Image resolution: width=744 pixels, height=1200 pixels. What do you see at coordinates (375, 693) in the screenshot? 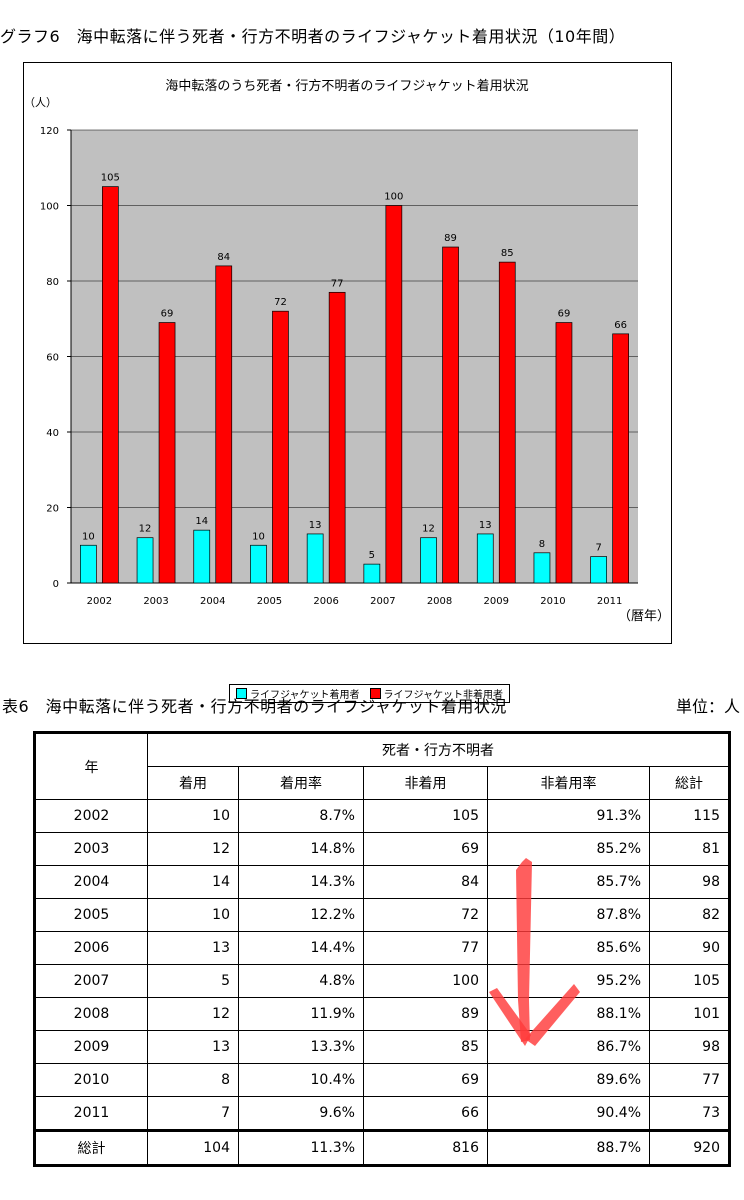
I see `legend-swatch-not-wearing` at bounding box center [375, 693].